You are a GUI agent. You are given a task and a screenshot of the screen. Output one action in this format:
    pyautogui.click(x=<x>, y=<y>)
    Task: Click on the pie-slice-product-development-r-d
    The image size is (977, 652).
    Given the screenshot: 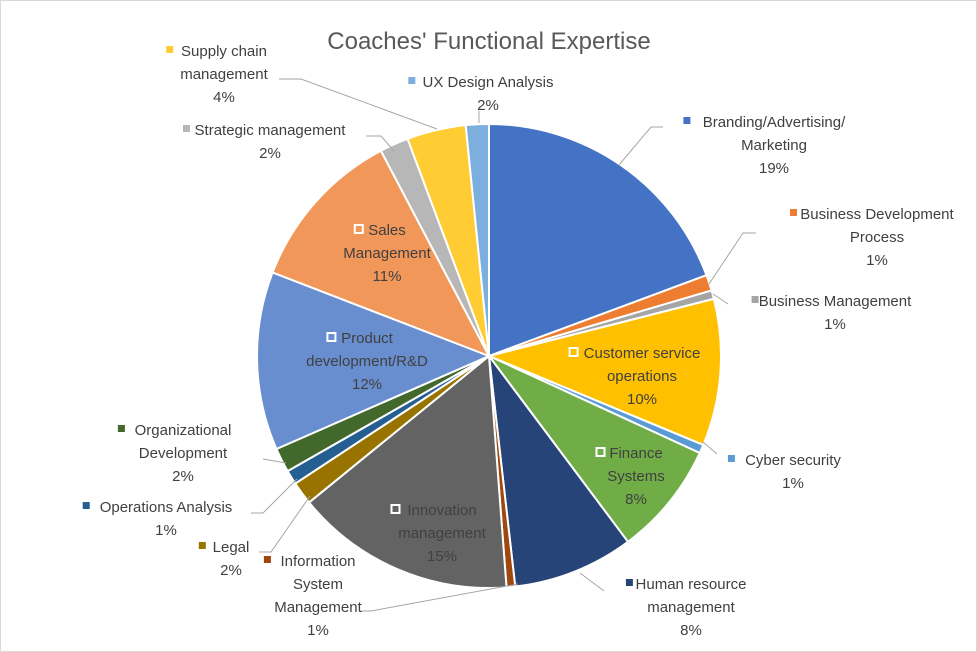 What is the action you would take?
    pyautogui.click(x=374, y=361)
    